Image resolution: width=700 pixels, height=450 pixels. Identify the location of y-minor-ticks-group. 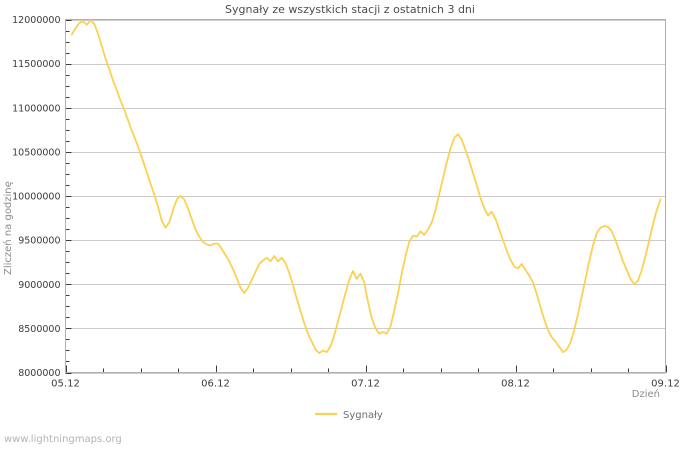
(68, 197).